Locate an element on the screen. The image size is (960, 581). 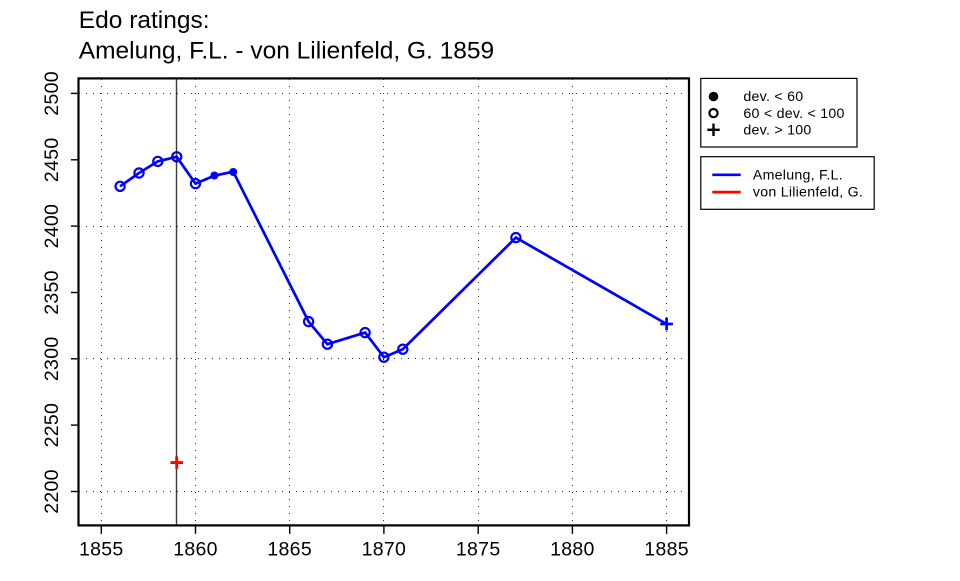
svg-text: 1875 is located at coordinates (478, 550).